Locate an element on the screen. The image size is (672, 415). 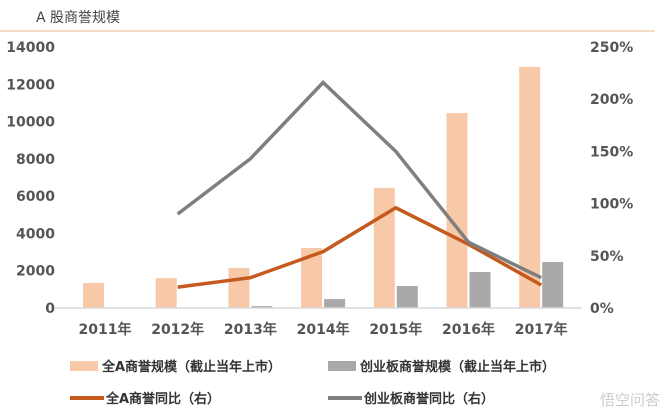
left-axis-tick: 10000 is located at coordinates (30, 123).